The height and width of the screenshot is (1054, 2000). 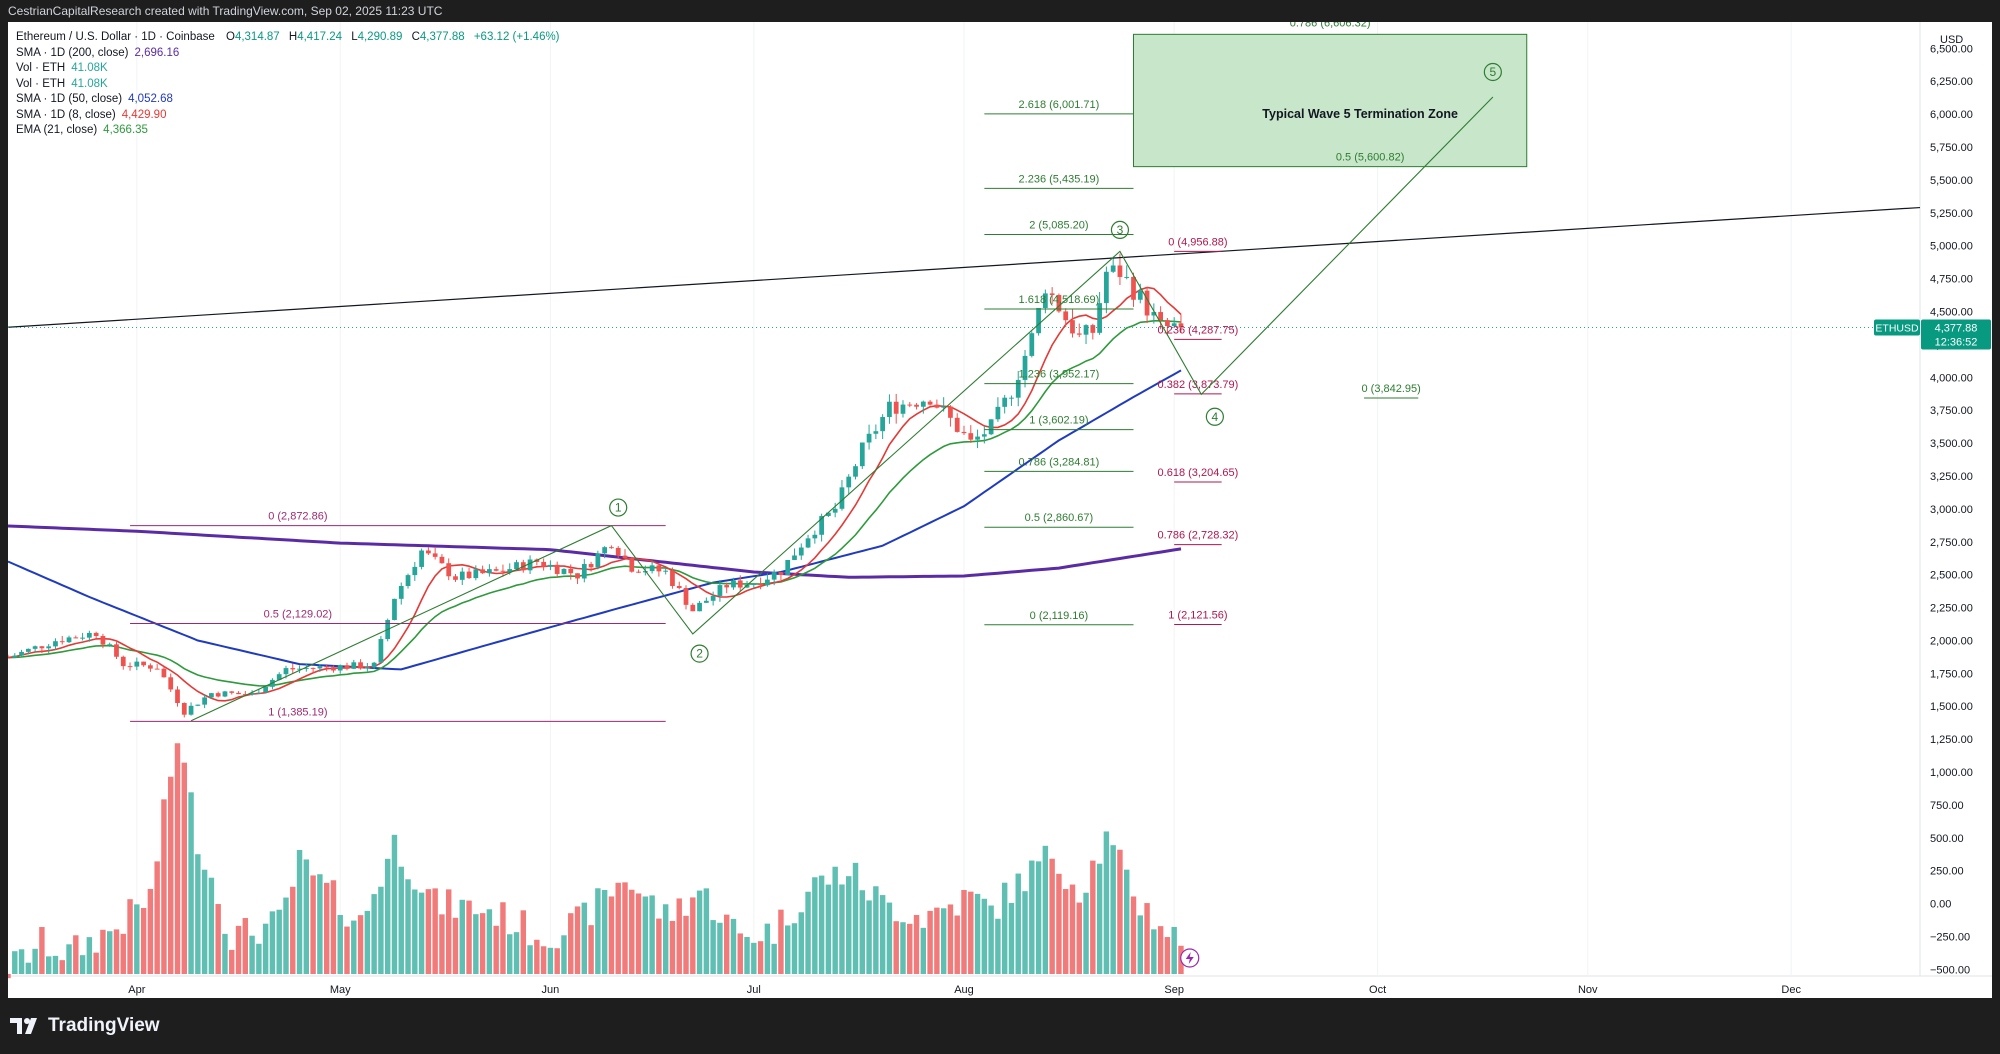 What do you see at coordinates (1951, 707) in the screenshot?
I see `price-axis-tick-label: 1,500.00` at bounding box center [1951, 707].